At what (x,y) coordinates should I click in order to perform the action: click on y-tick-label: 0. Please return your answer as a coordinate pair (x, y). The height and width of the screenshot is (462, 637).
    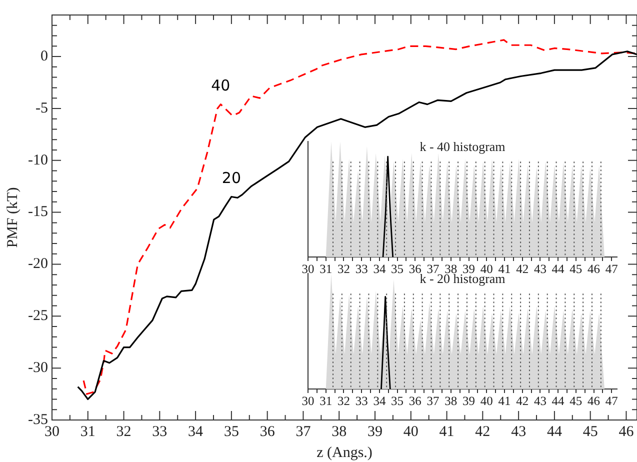
    Looking at the image, I should click on (44, 56).